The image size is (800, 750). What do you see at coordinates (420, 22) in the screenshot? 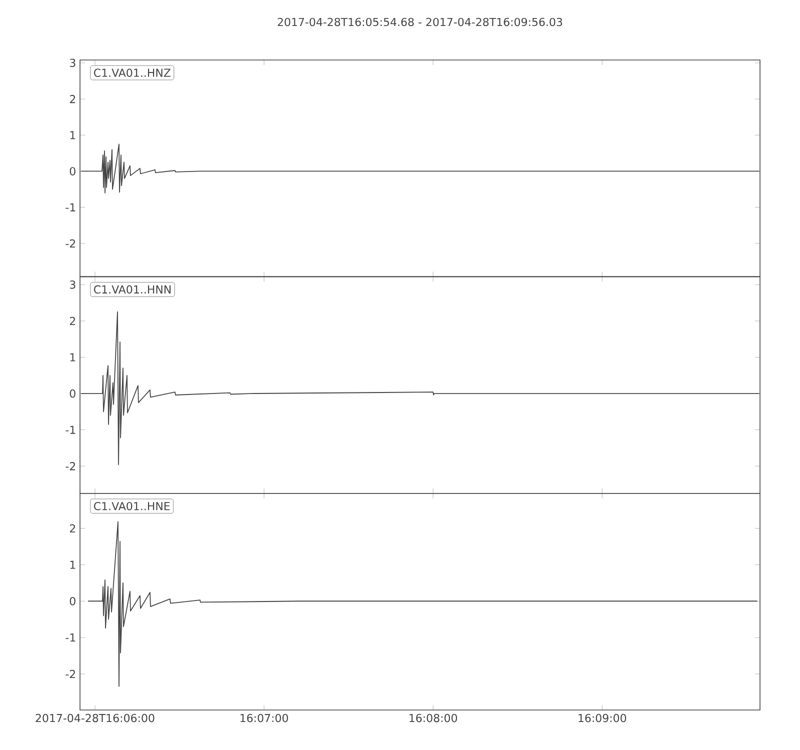
I see `chart-title: 2017-04-28T16:05:54.68 - 2017-04-28T16:09:56.03` at bounding box center [420, 22].